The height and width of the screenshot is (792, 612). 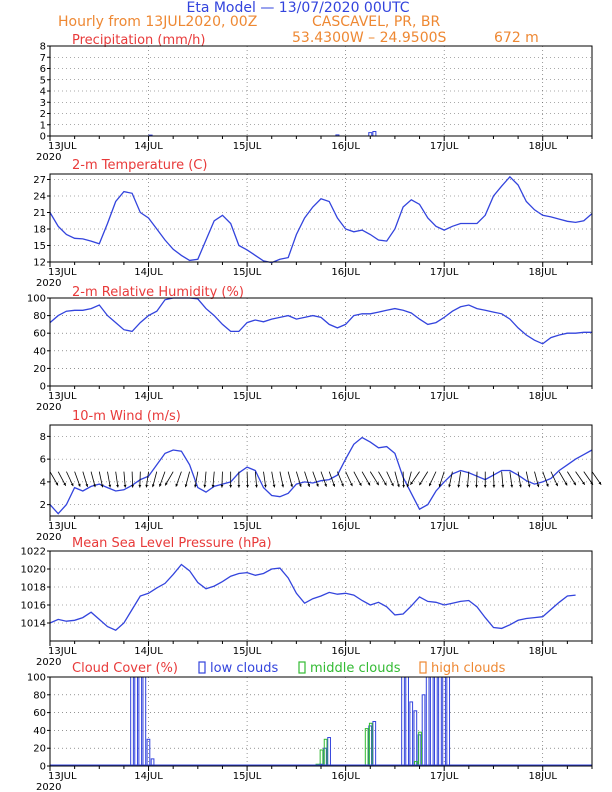 I want to click on rh-ytick-label: 40, so click(x=39, y=351).